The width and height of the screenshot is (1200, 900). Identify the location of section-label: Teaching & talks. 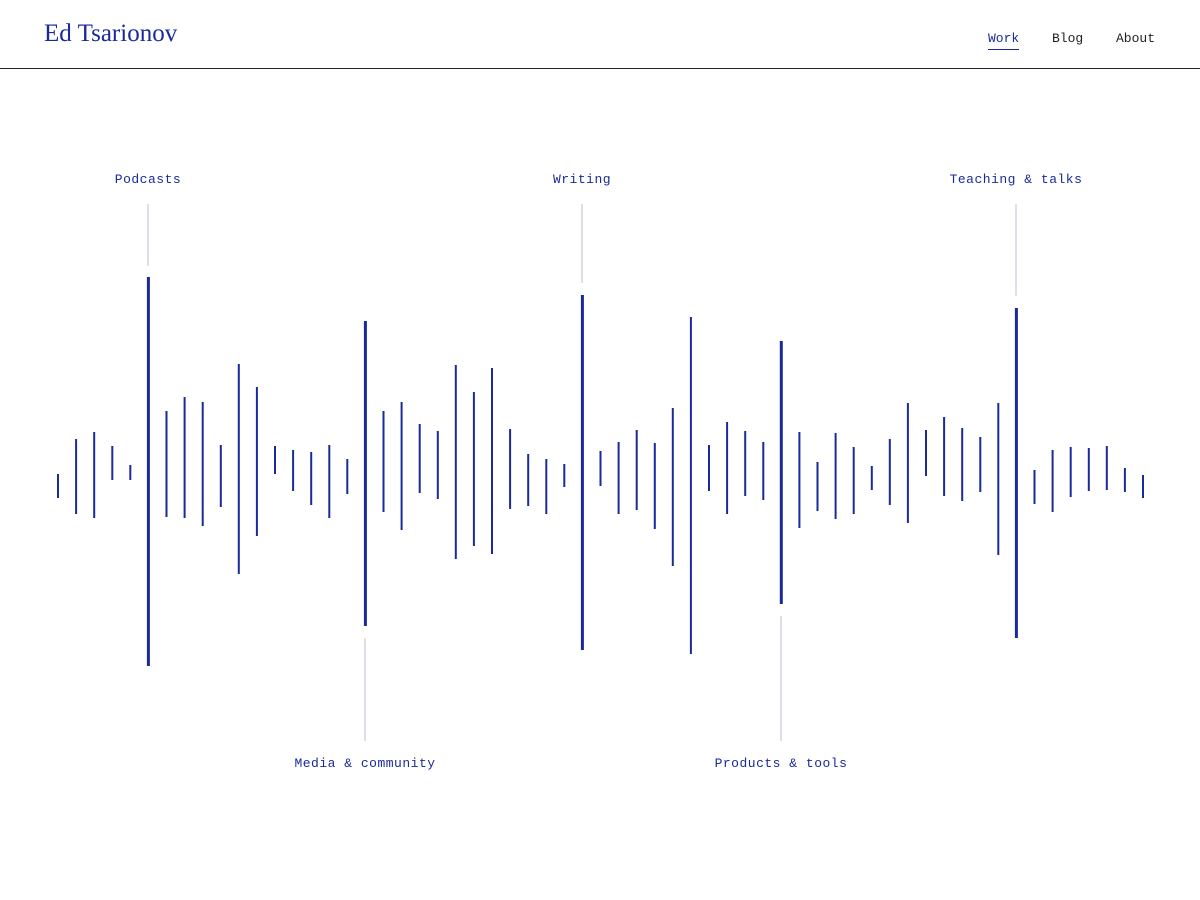
(1016, 179).